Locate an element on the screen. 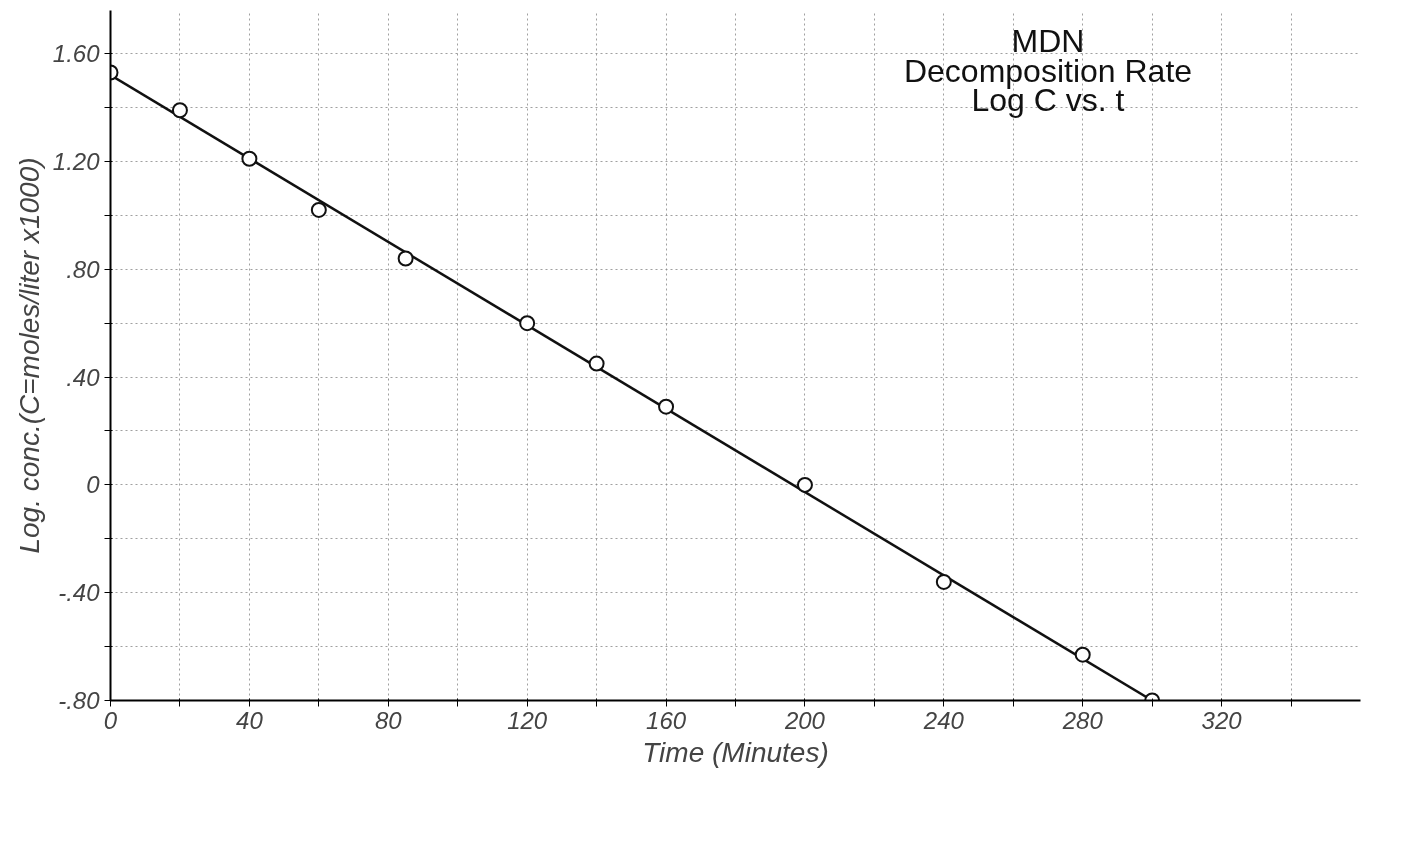 The height and width of the screenshot is (843, 1417). text: MDN Decomposition Rate Log C vs. t is located at coordinates (1048, 71).